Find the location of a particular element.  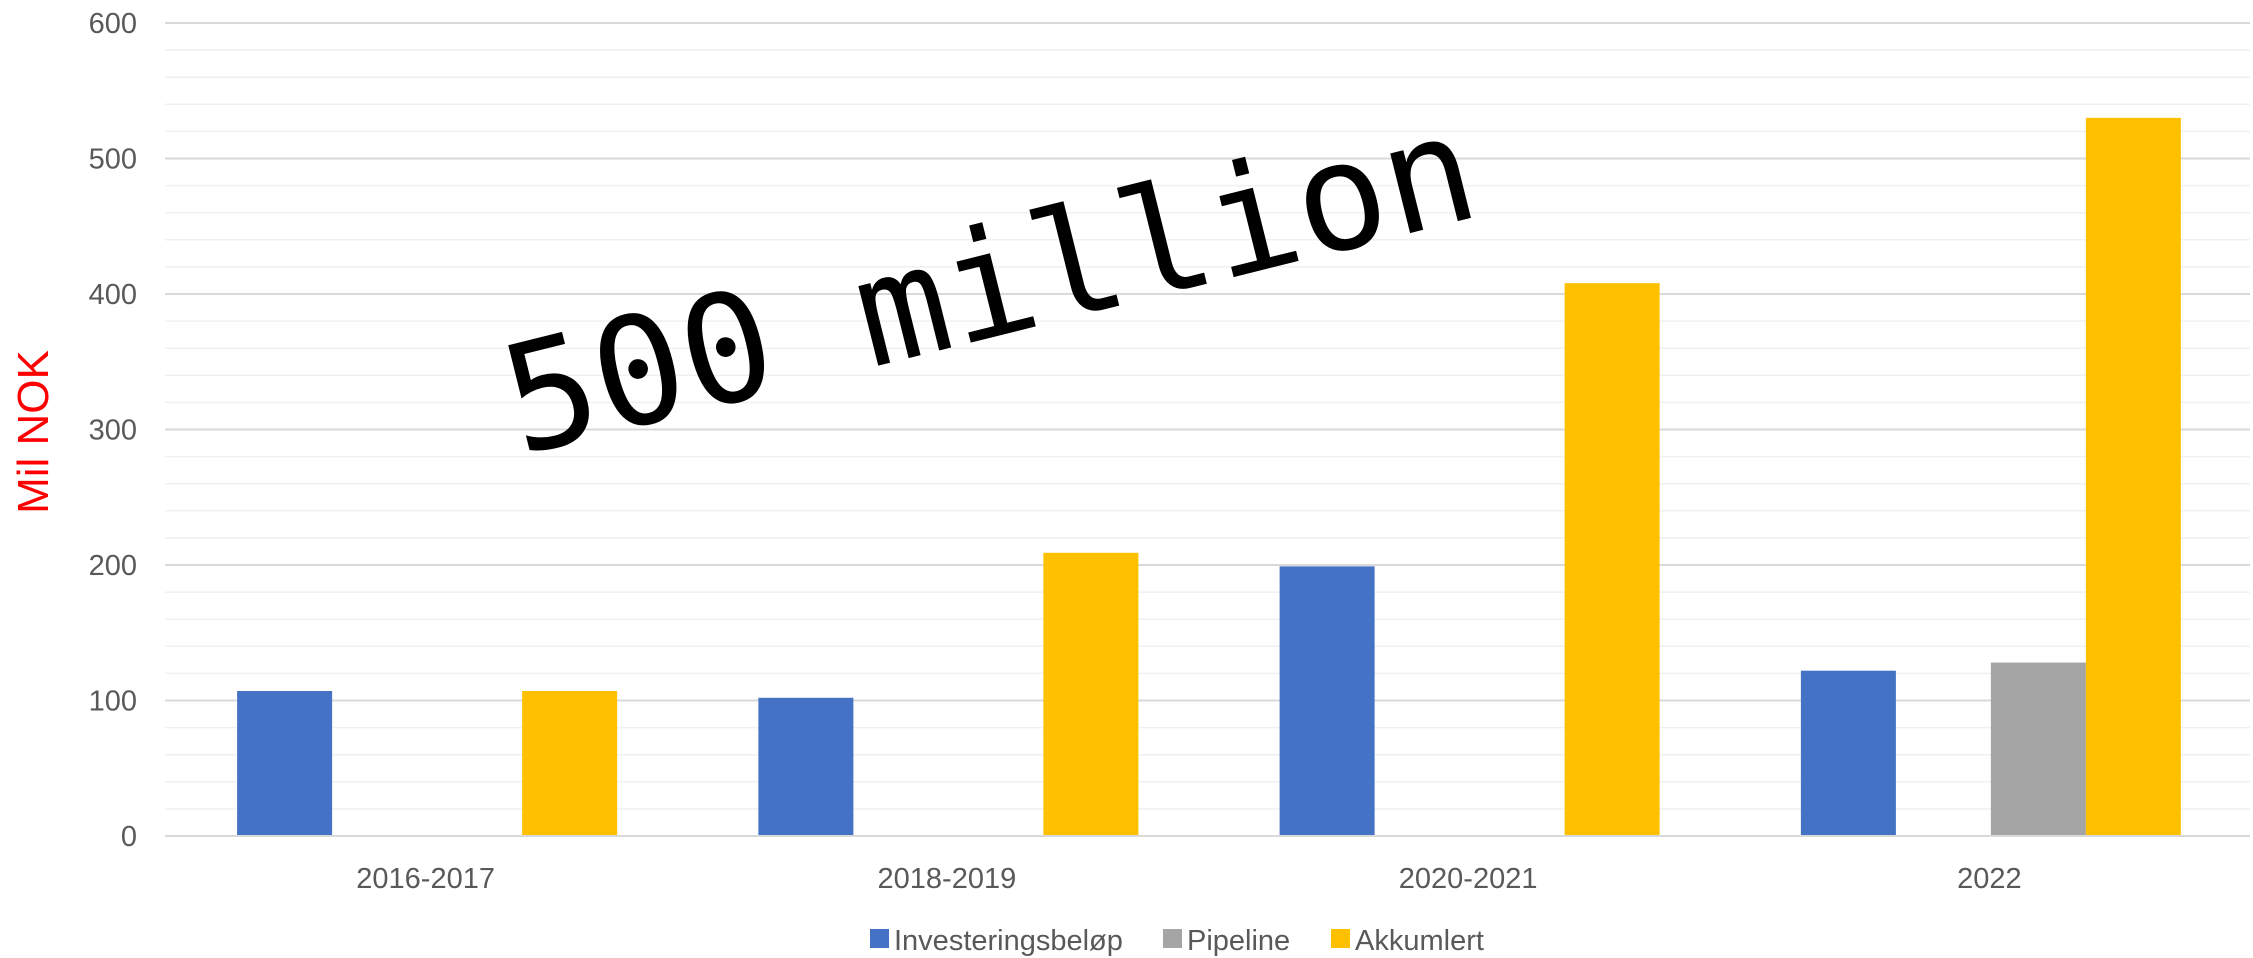

y-tick-label: 100 is located at coordinates (113, 702).